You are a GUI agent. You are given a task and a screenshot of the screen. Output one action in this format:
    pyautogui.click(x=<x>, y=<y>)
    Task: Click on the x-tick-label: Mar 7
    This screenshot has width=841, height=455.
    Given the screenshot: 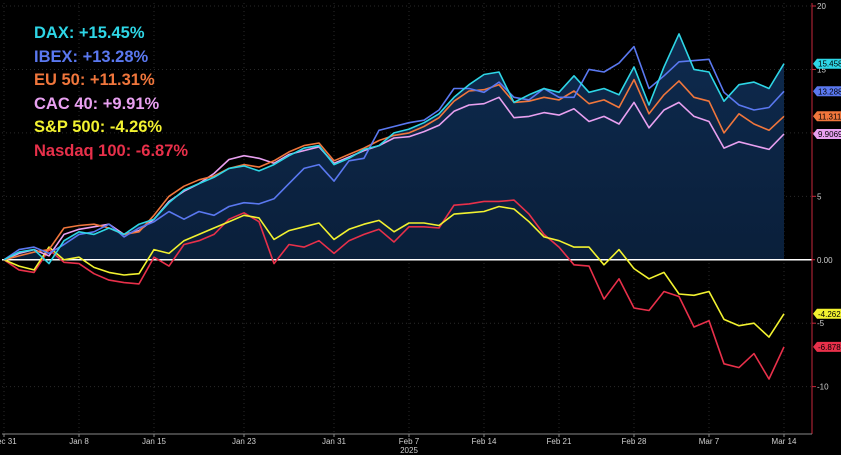 What is the action you would take?
    pyautogui.click(x=709, y=441)
    